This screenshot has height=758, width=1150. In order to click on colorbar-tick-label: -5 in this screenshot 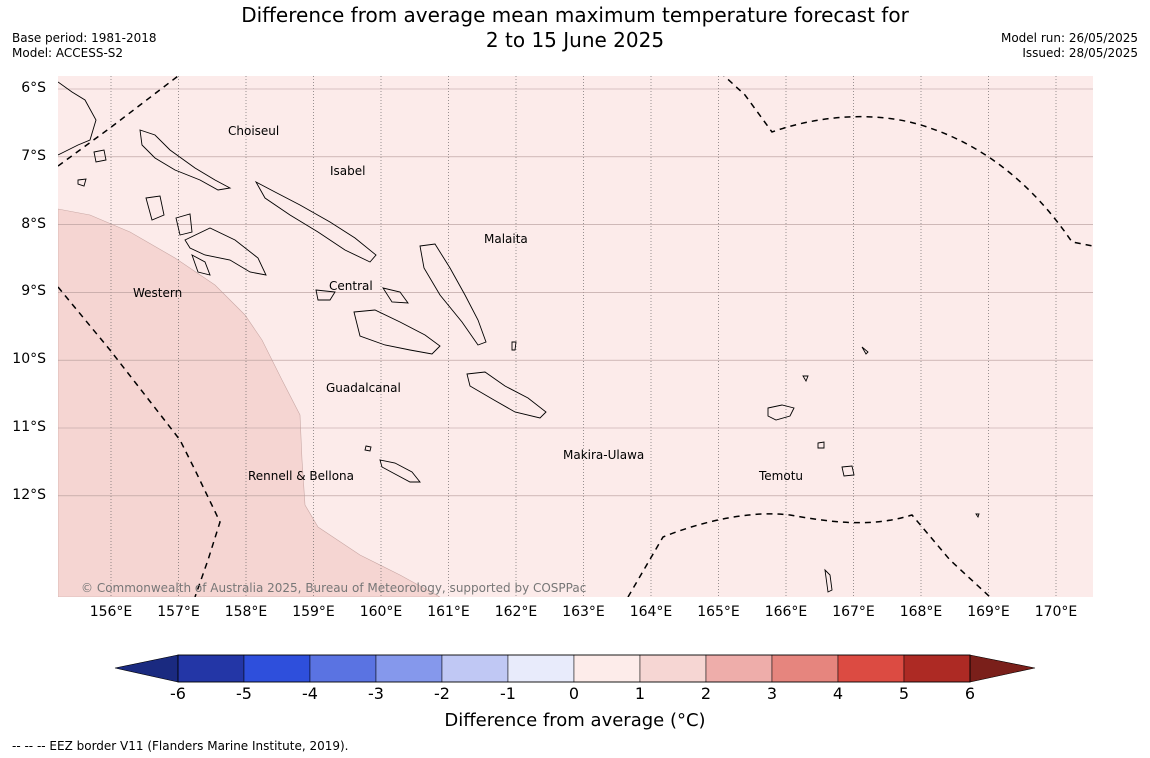, I will do `click(244, 693)`.